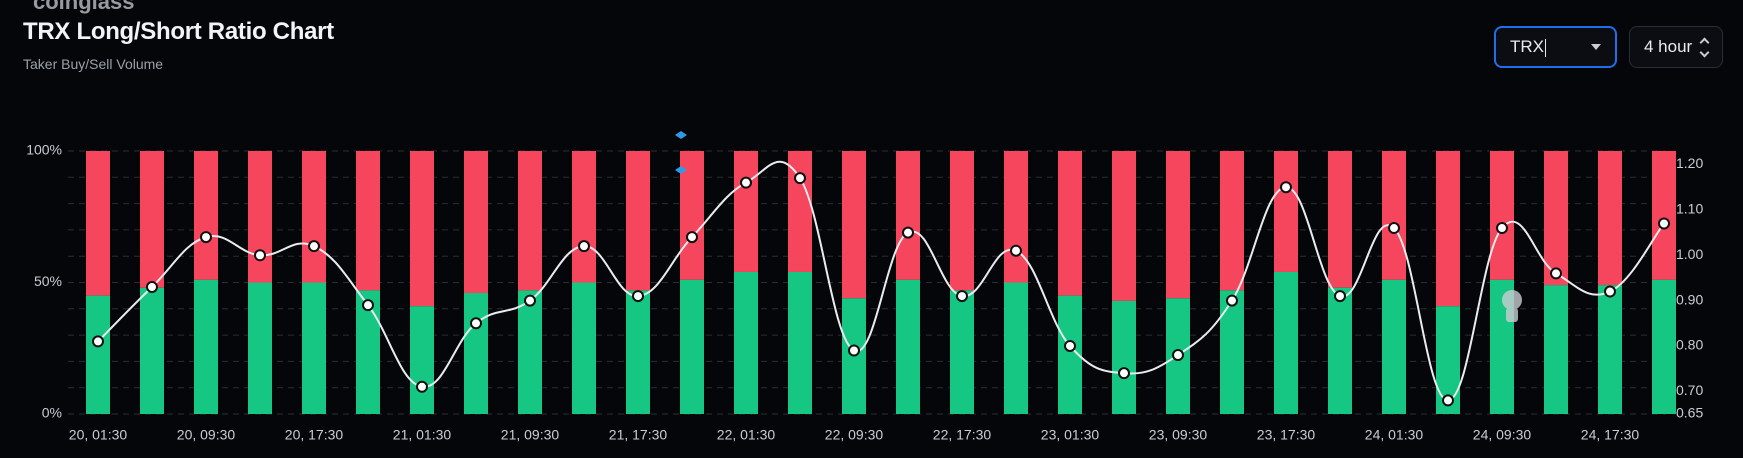 This screenshot has height=458, width=1743. Describe the element at coordinates (530, 435) in the screenshot. I see `x-axis-tick: 21, 09:30` at that location.